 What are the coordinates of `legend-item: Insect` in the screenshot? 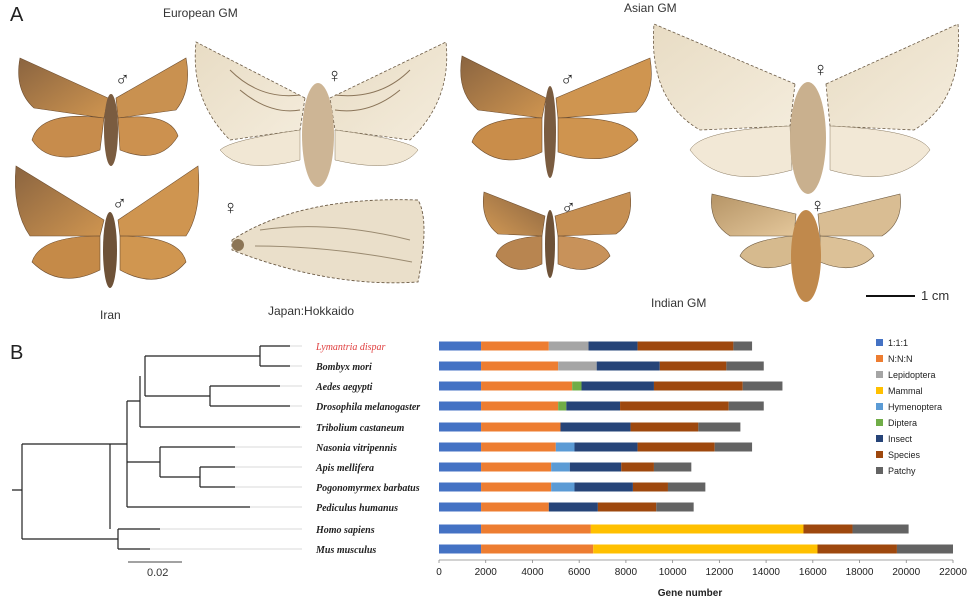 It's located at (894, 439).